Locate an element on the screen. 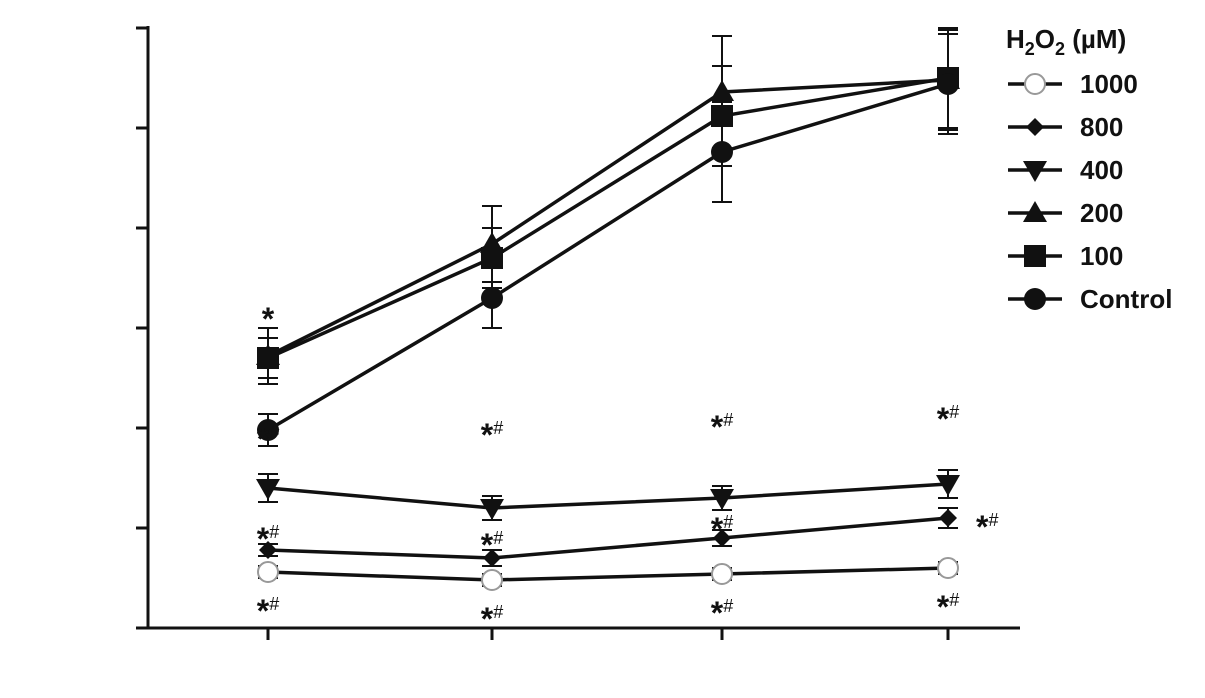 This screenshot has width=1205, height=698. legend-label: 800 is located at coordinates (1101, 127).